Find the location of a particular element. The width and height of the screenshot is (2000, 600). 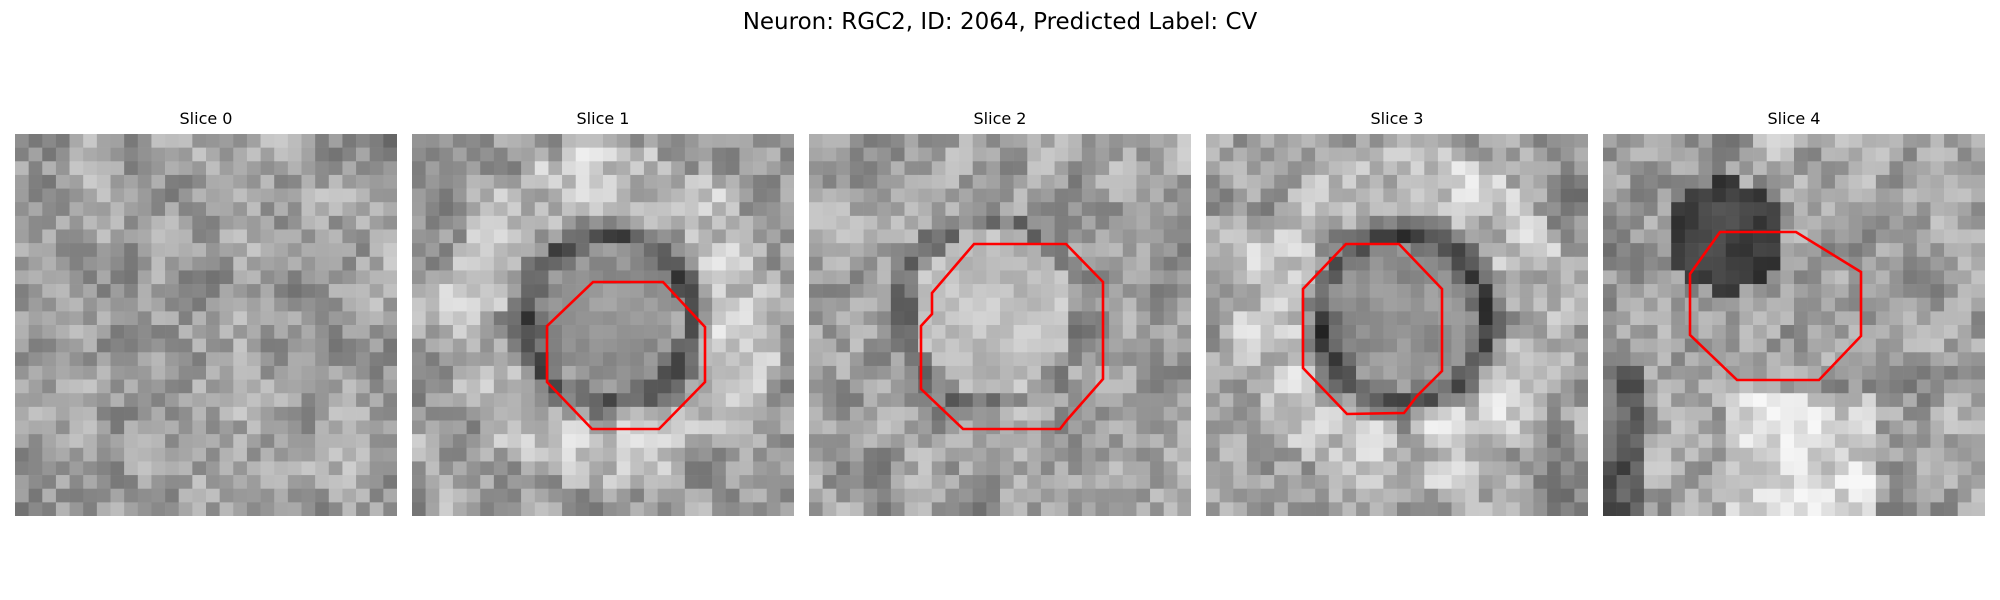

slice-title-1: Slice 1 is located at coordinates (603, 118).